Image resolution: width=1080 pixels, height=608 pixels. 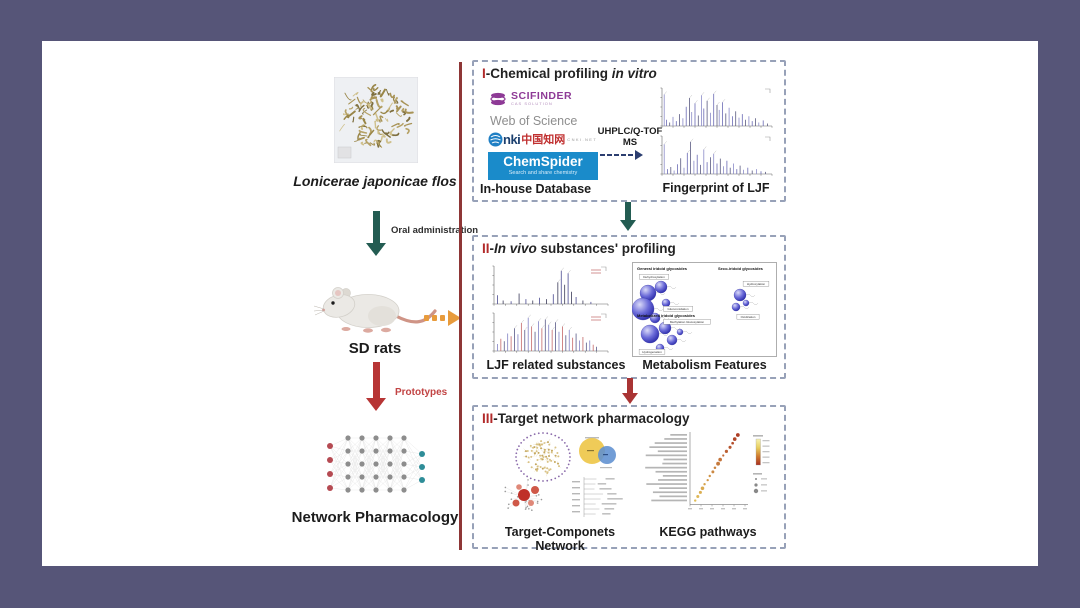 What do you see at coordinates (630, 391) in the screenshot?
I see `panel2-to-panel3-arrow` at bounding box center [630, 391].